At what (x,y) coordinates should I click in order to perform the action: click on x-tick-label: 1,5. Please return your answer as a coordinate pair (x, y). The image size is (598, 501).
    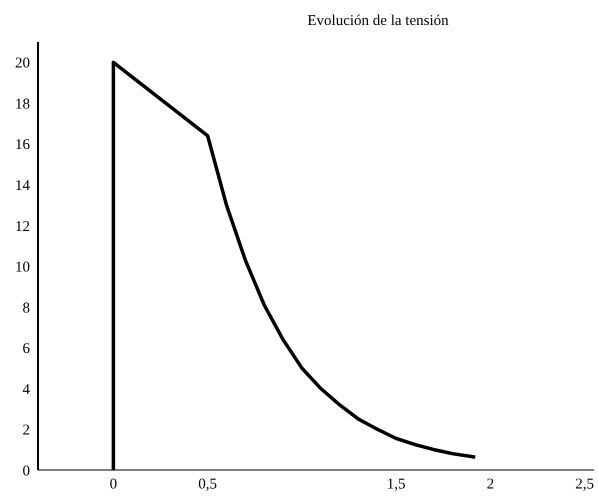
    Looking at the image, I should click on (396, 484).